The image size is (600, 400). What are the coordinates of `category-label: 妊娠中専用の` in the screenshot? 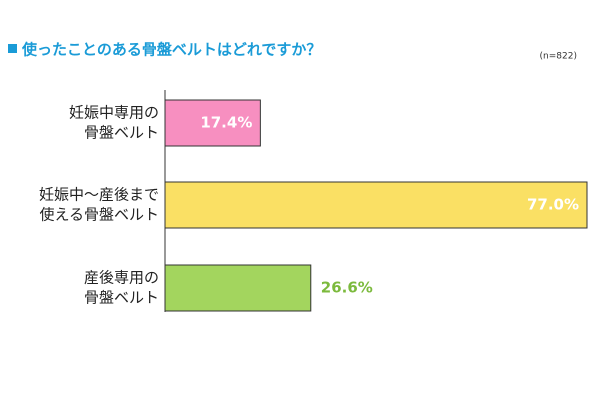 It's located at (114, 113).